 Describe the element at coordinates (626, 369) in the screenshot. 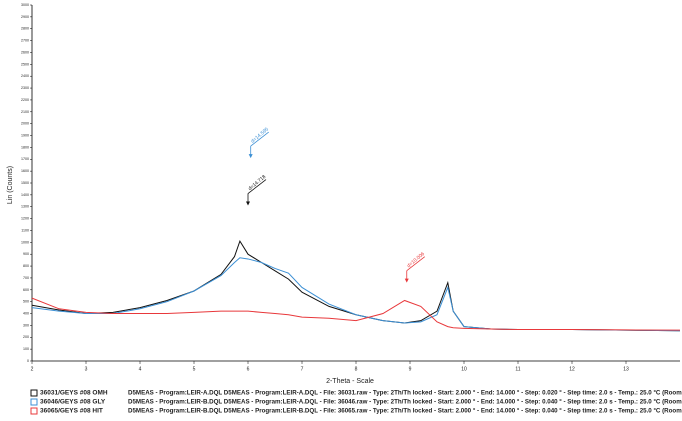

I see `x-tick-label: 13` at that location.